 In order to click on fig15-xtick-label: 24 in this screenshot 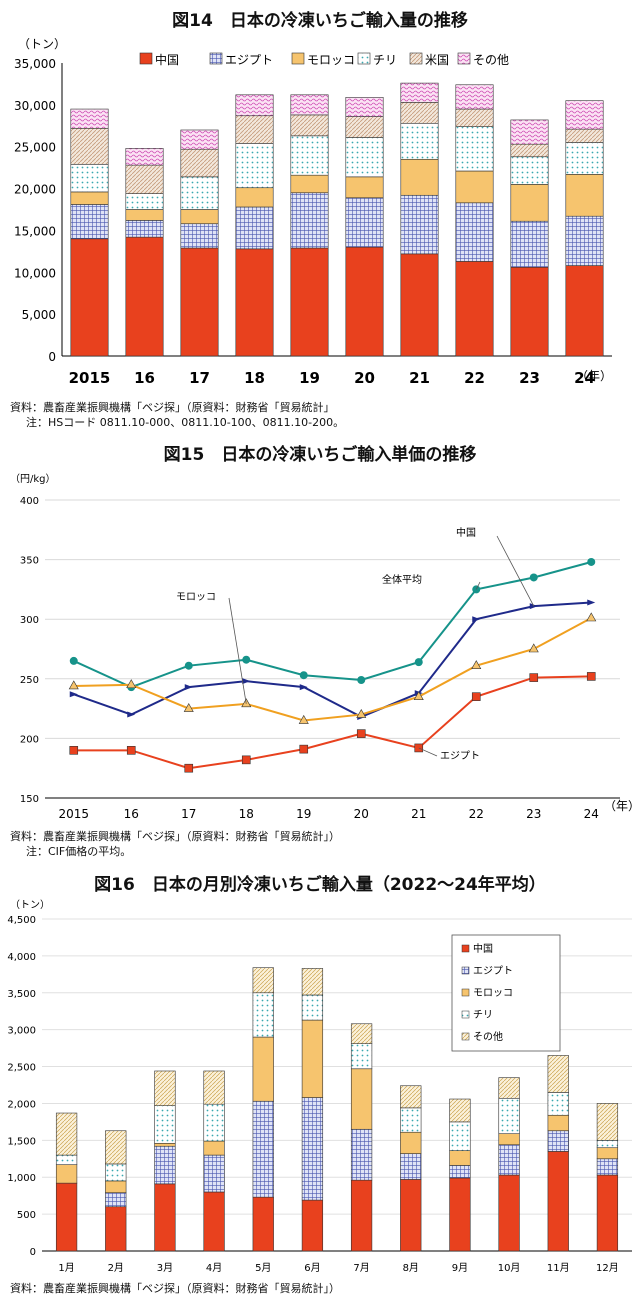, I will do `click(591, 814)`.